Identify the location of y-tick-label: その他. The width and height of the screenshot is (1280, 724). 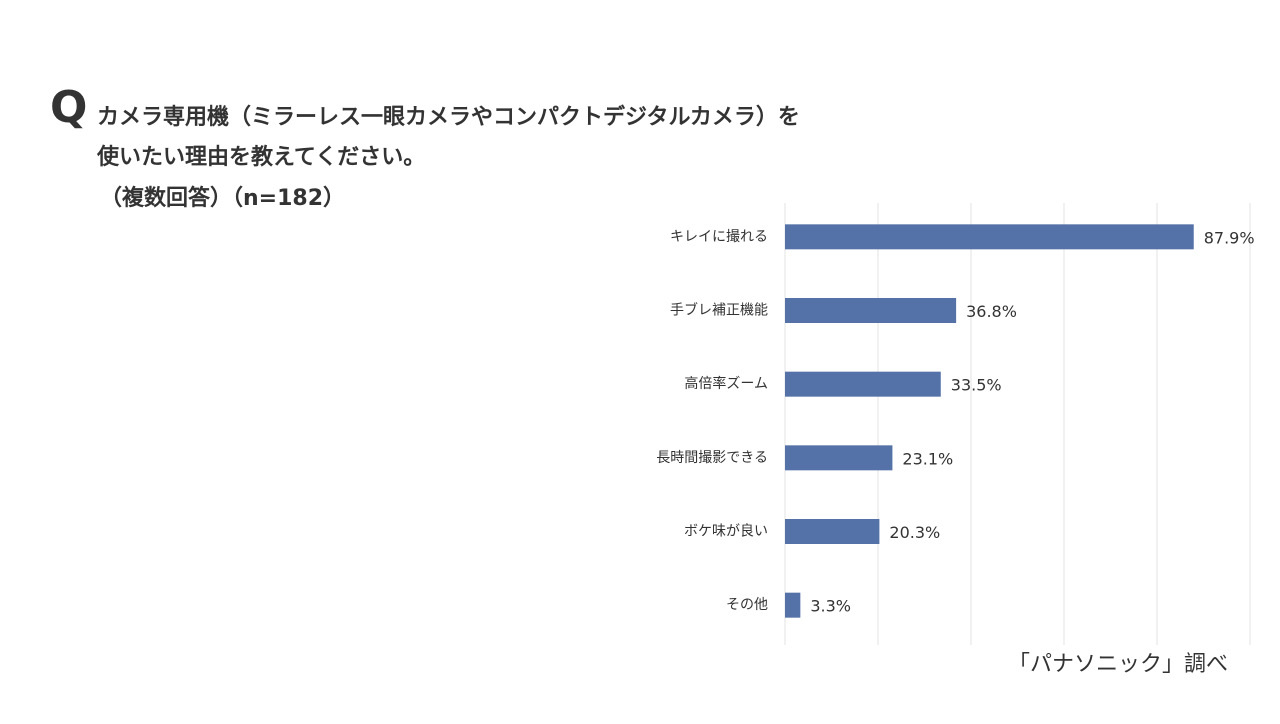
(747, 605).